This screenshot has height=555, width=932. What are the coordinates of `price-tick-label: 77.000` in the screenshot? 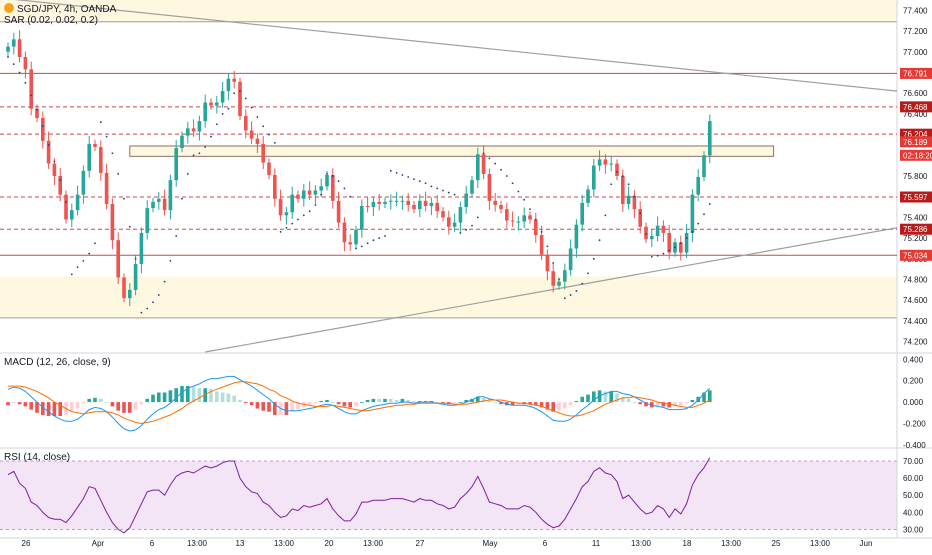 It's located at (915, 52).